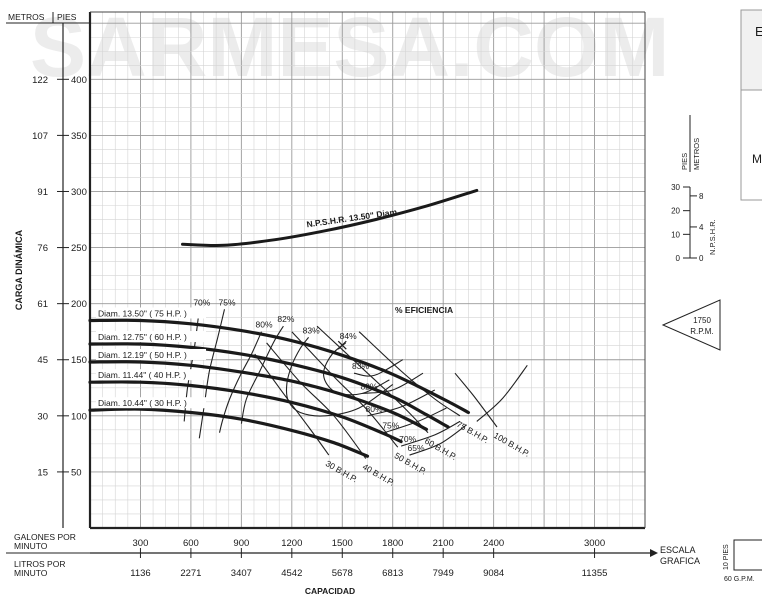 The image size is (762, 597). Describe the element at coordinates (348, 336) in the screenshot. I see `efficiency-label: 84%` at that location.